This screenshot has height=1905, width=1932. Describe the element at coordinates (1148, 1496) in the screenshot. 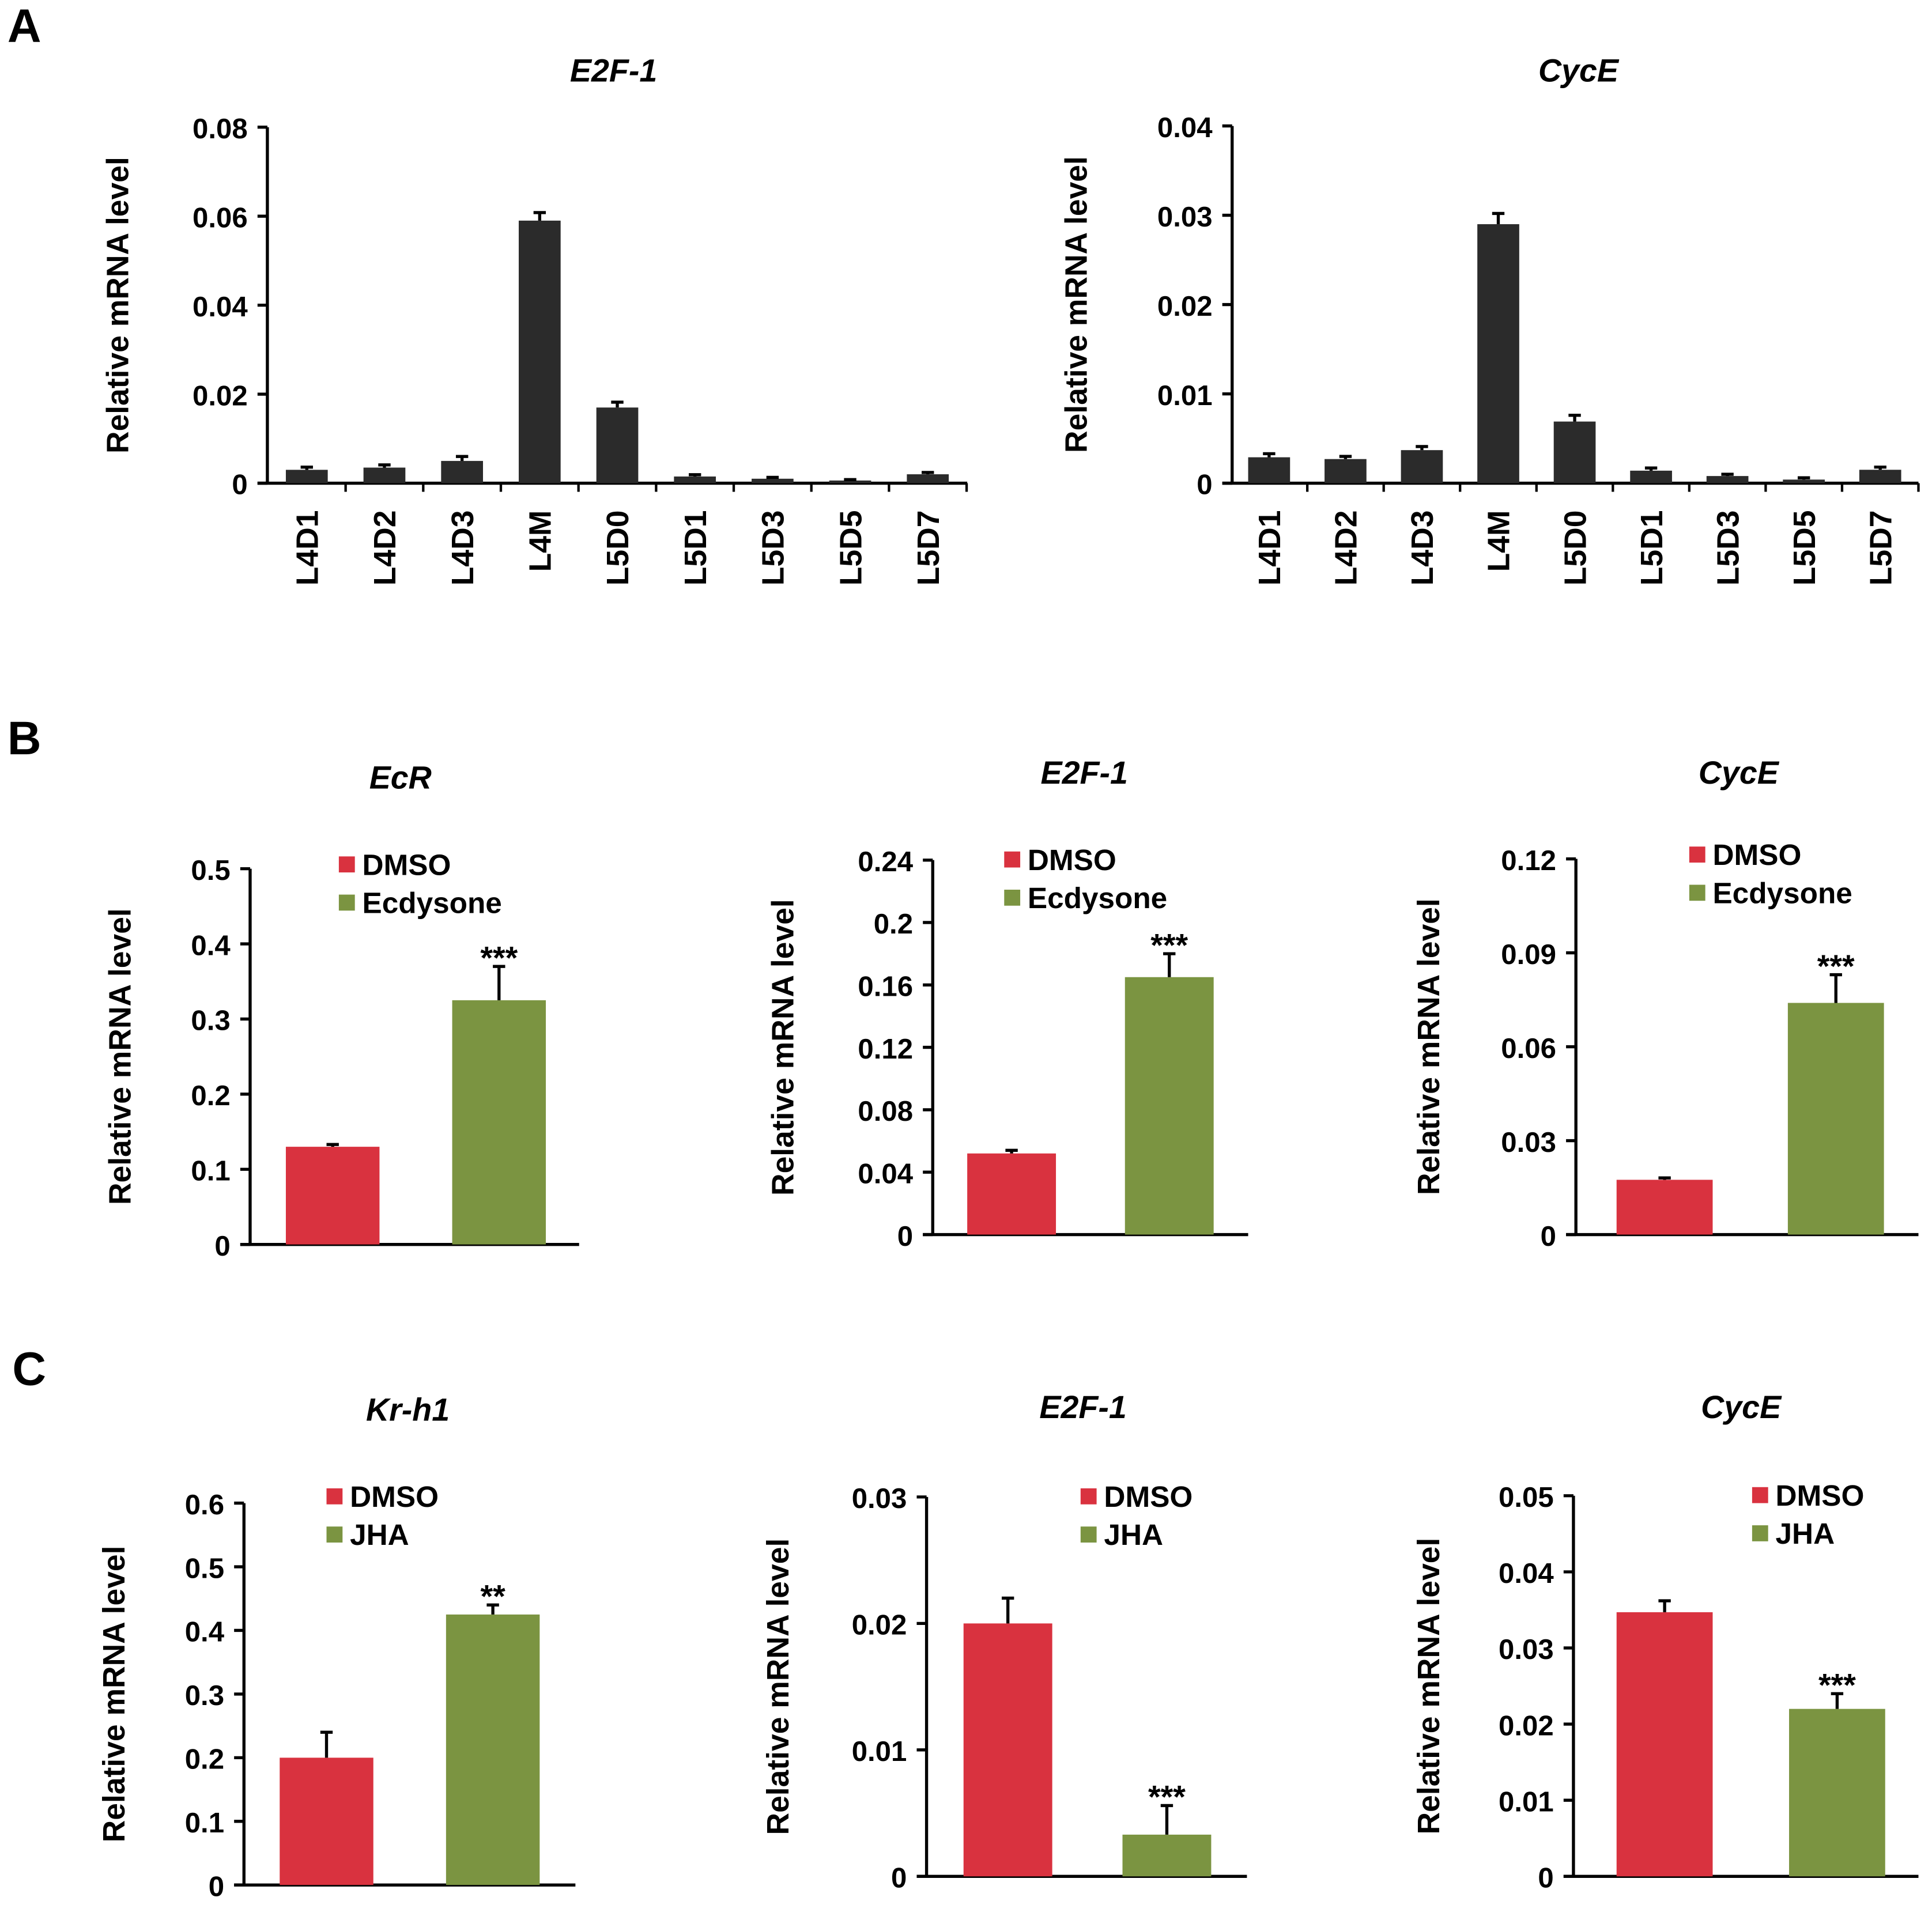

I see `legend-label-c2: DMSO` at that location.